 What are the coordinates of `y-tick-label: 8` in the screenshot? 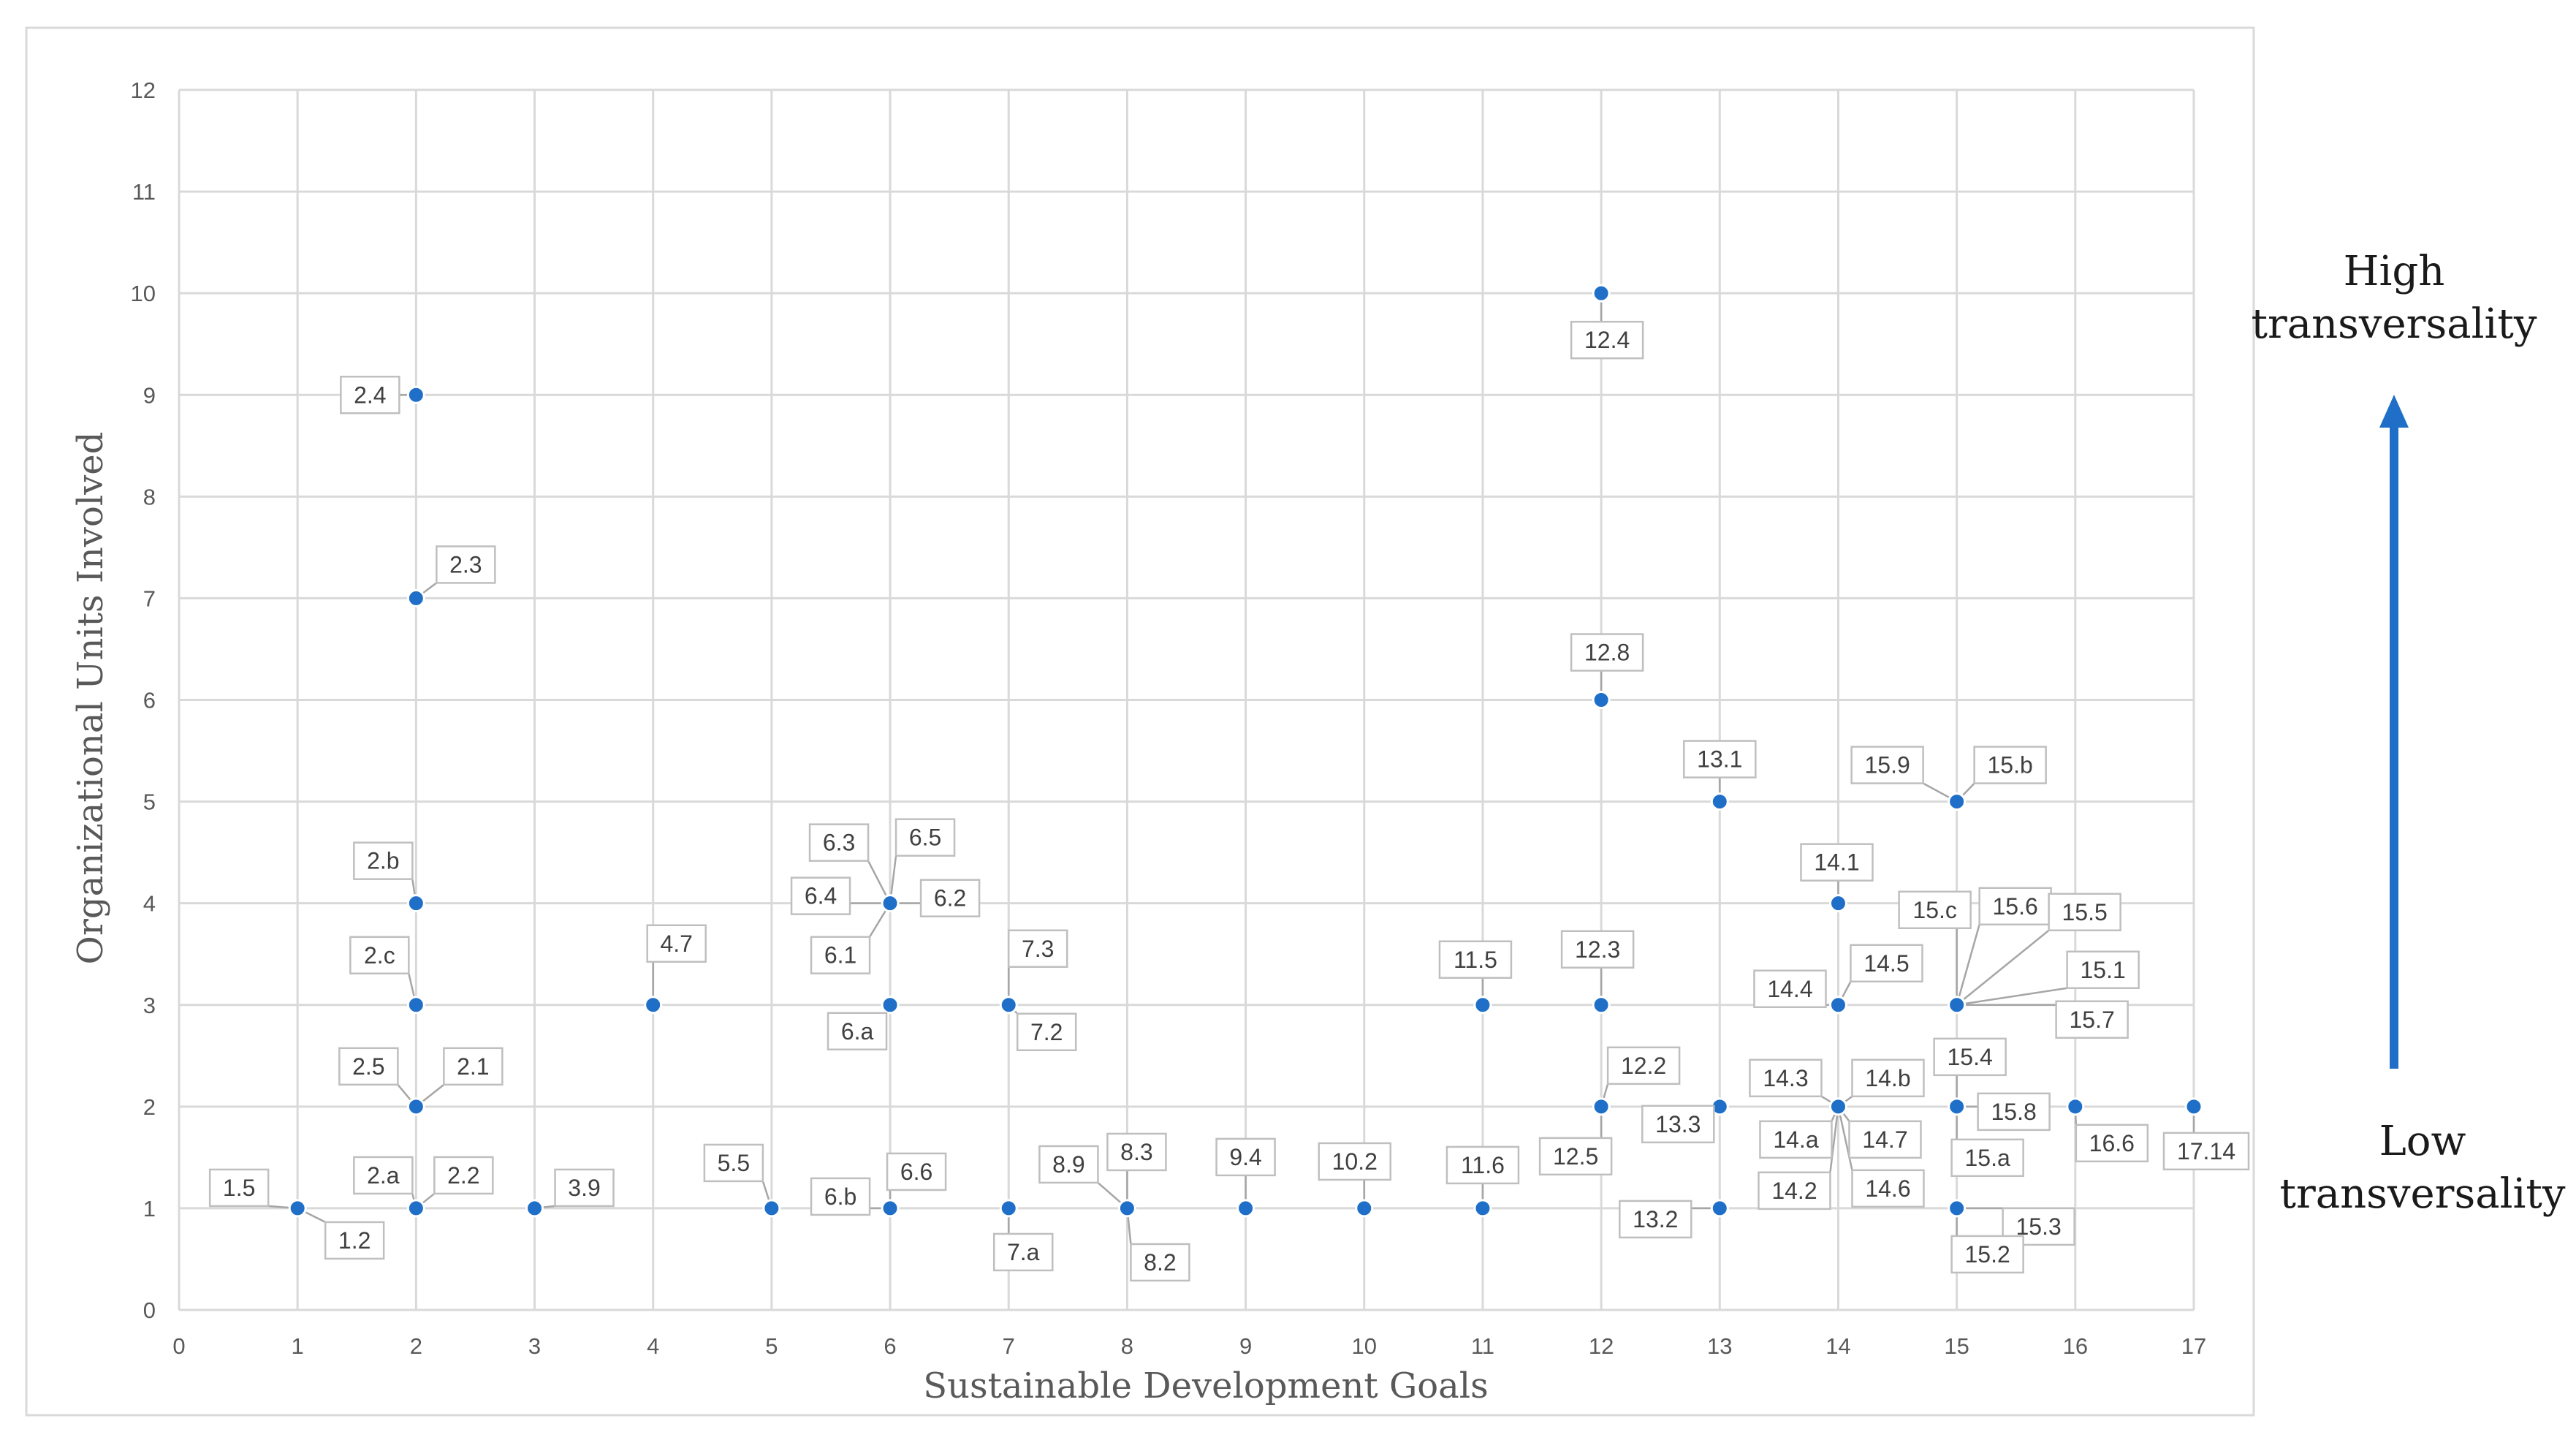 It's located at (149, 496).